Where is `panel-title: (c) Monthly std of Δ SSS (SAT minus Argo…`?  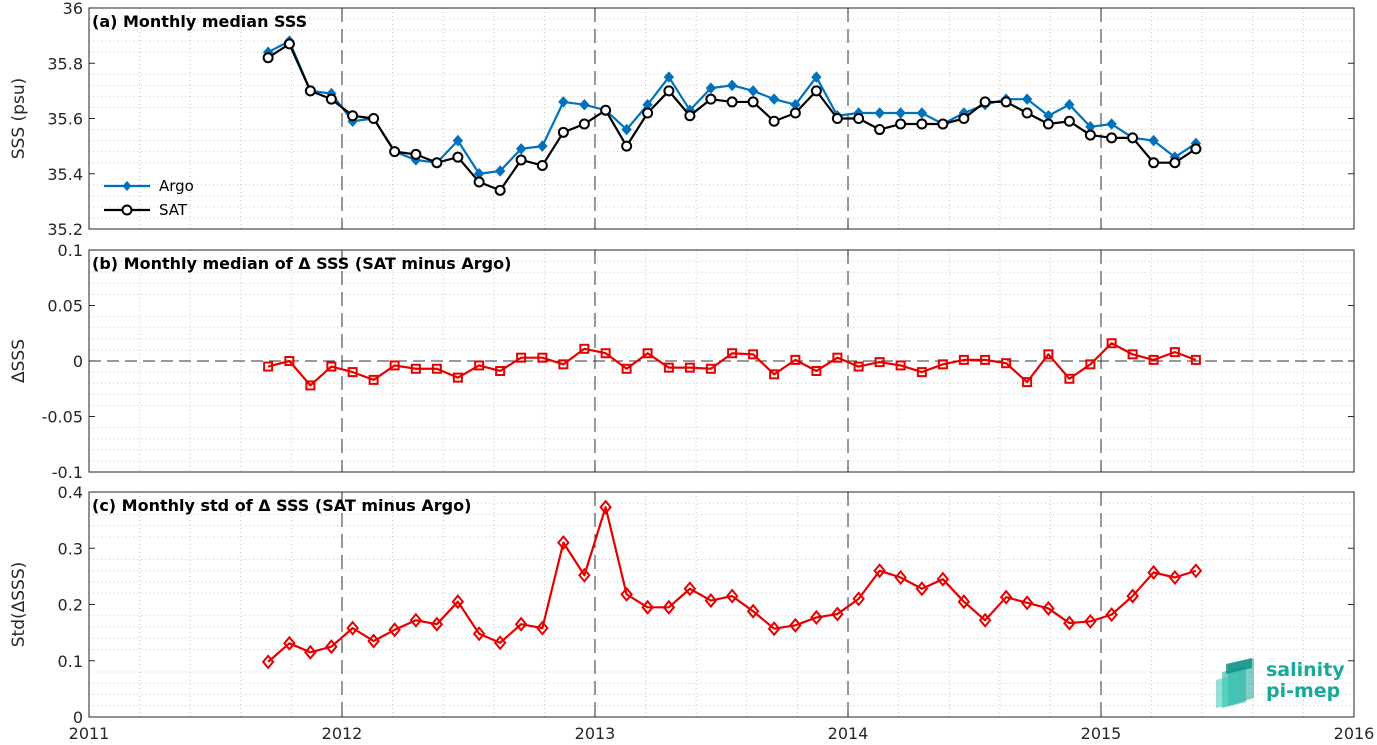 panel-title: (c) Monthly std of Δ SSS (SAT minus Argo… is located at coordinates (281, 505).